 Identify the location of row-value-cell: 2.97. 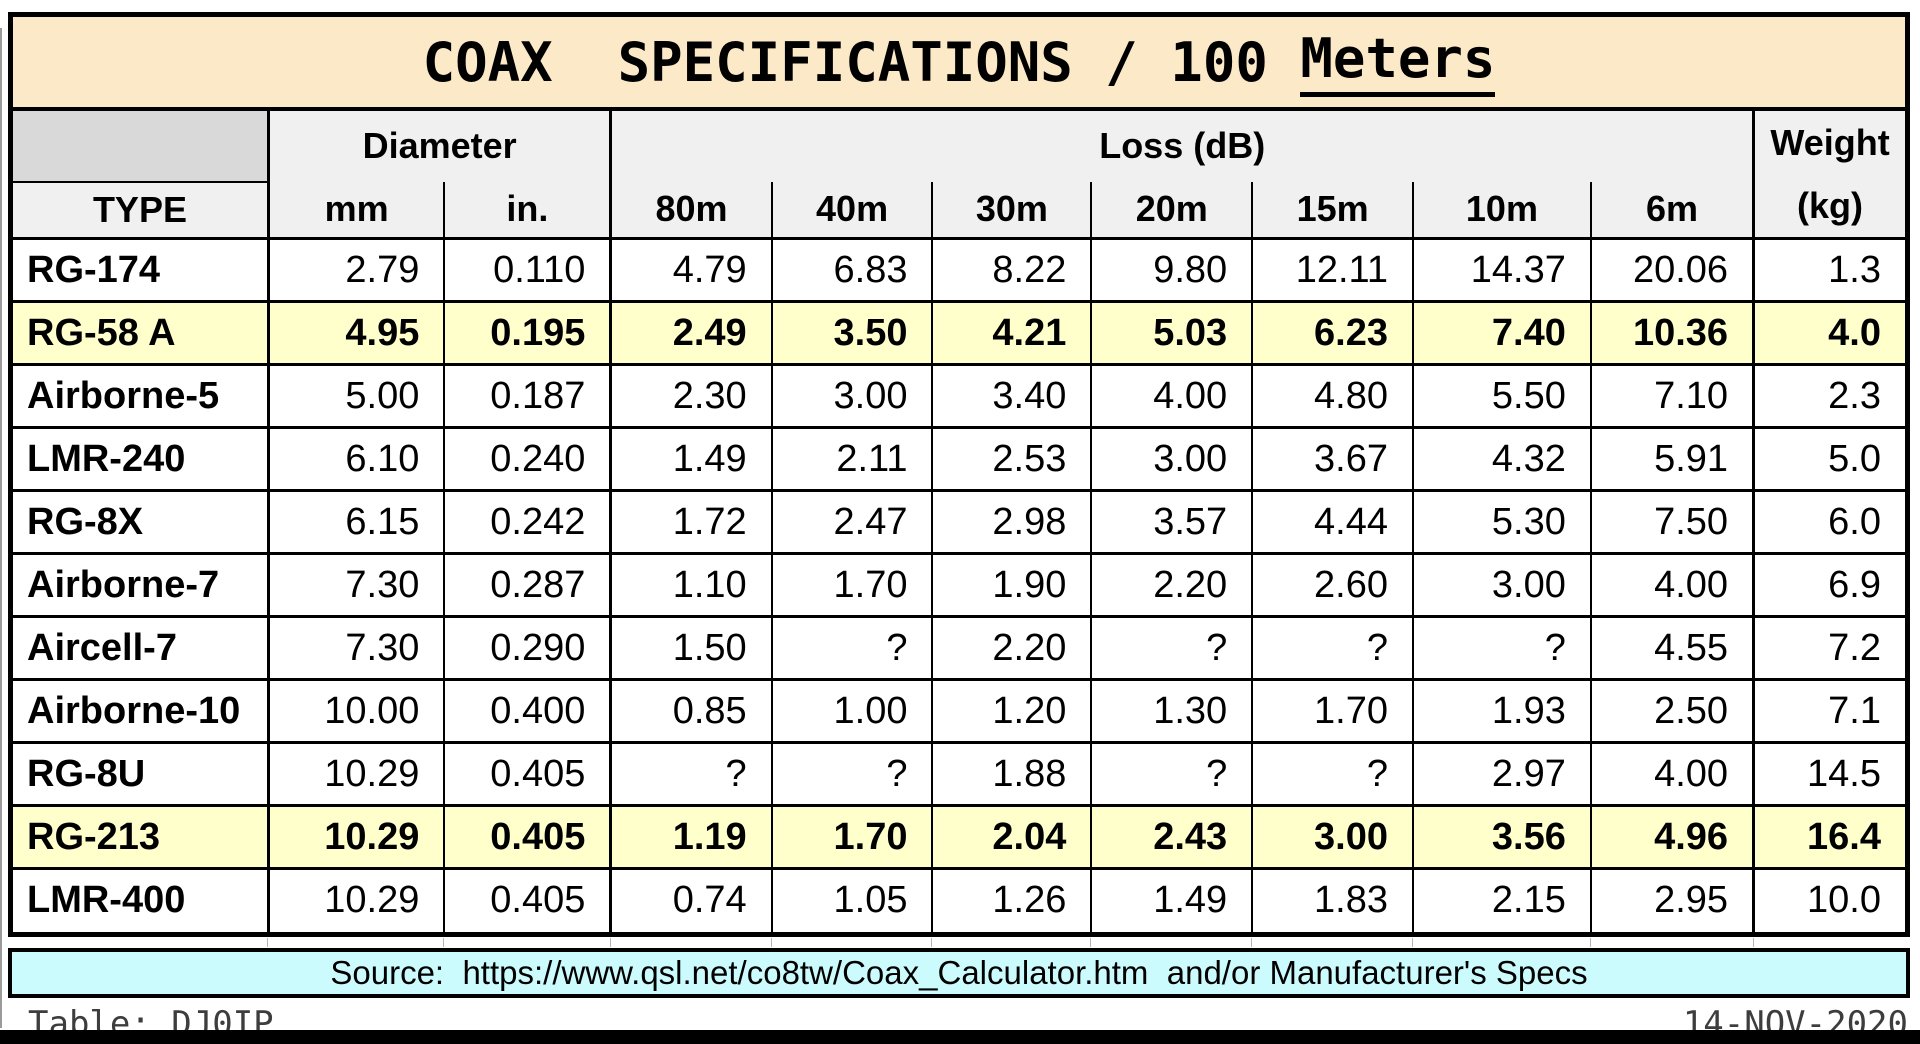
(1502, 773).